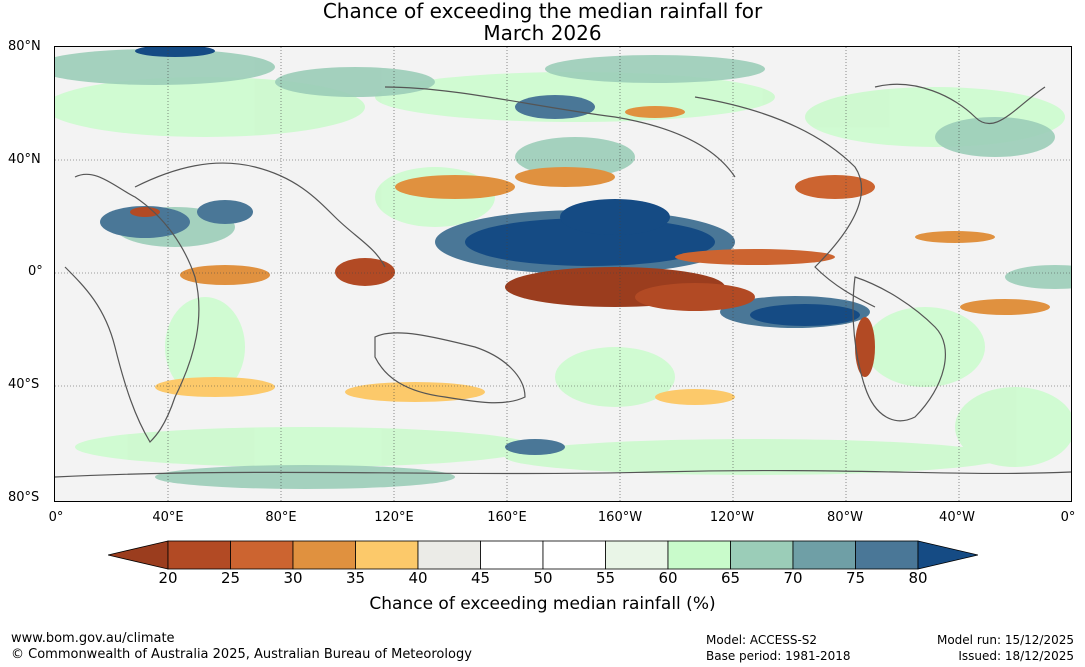 This screenshot has height=667, width=1085. Describe the element at coordinates (168, 578) in the screenshot. I see `colorbar-tick-label: 20` at that location.